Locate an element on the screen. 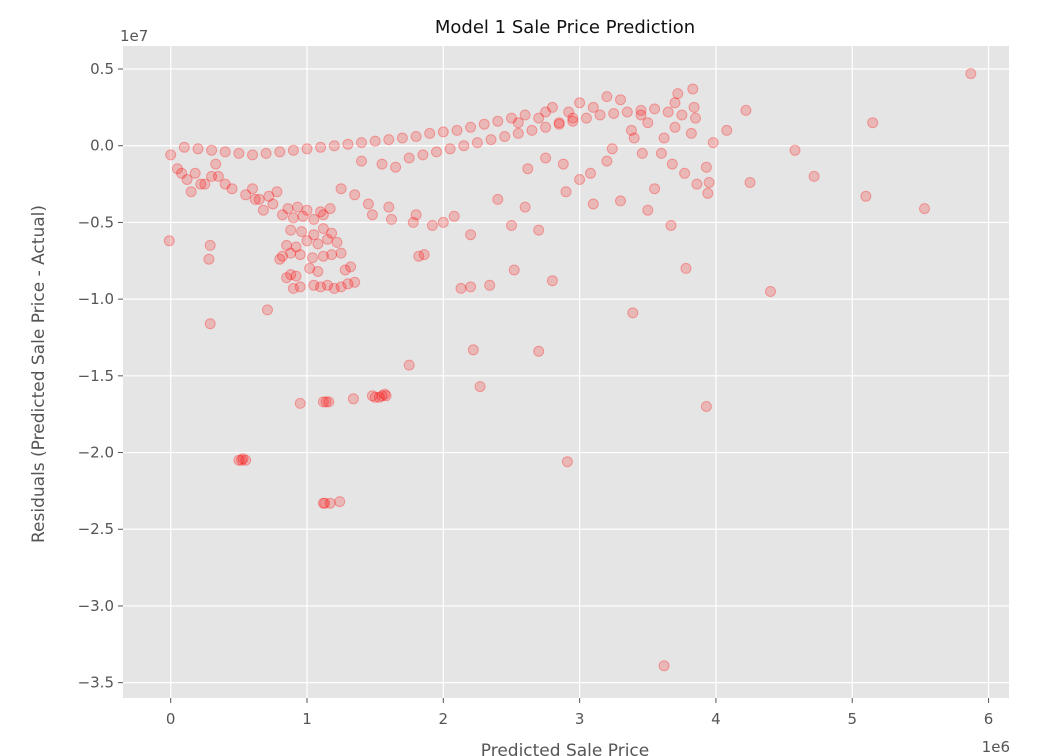 The image size is (1048, 756). y-tick-label: −3.0 is located at coordinates (96, 606).